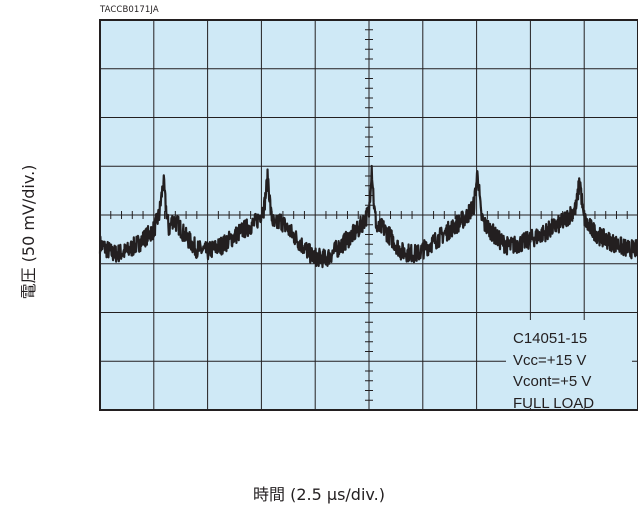  What do you see at coordinates (553, 371) in the screenshot?
I see `annotation-text: C14051-15 Vcc=+15 V Vcont=+5 V FULL LOAD` at bounding box center [553, 371].